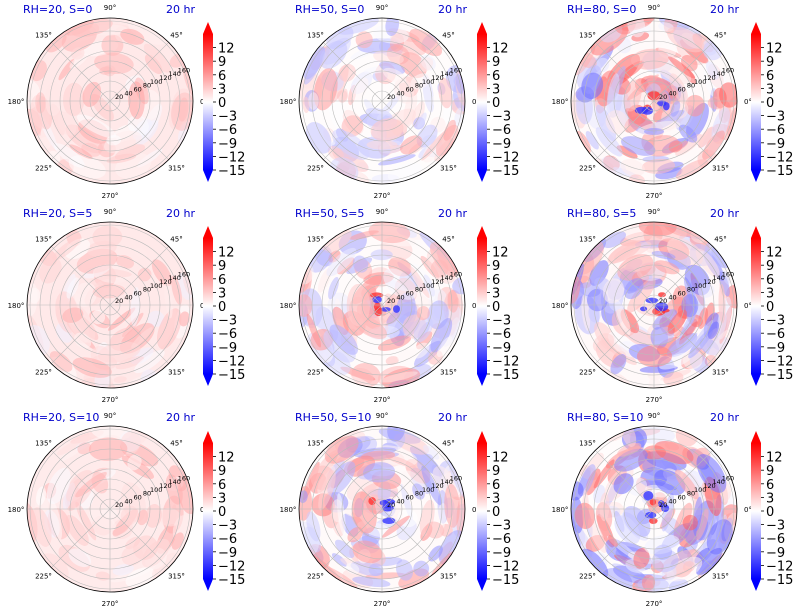 Image resolution: width=795 pixels, height=612 pixels. I want to click on colorbar-tick-label: 0, so click(496, 307).